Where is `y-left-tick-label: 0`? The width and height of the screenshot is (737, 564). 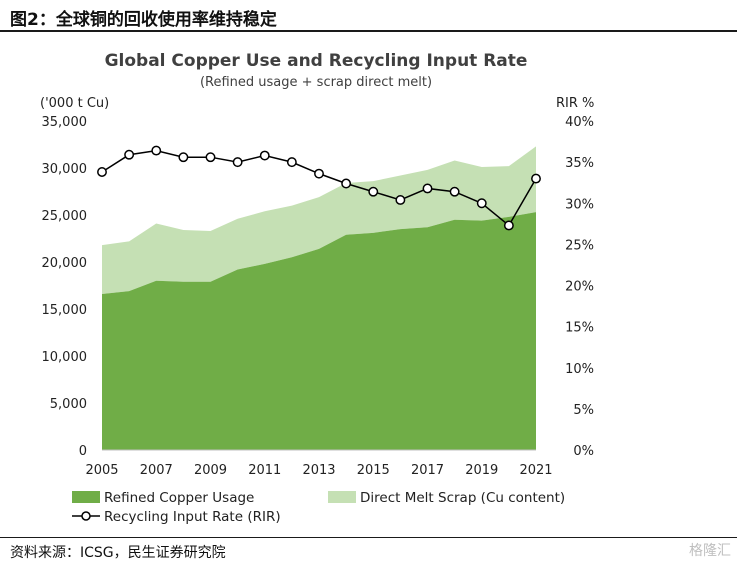
y-left-tick-label: 0 is located at coordinates (83, 451).